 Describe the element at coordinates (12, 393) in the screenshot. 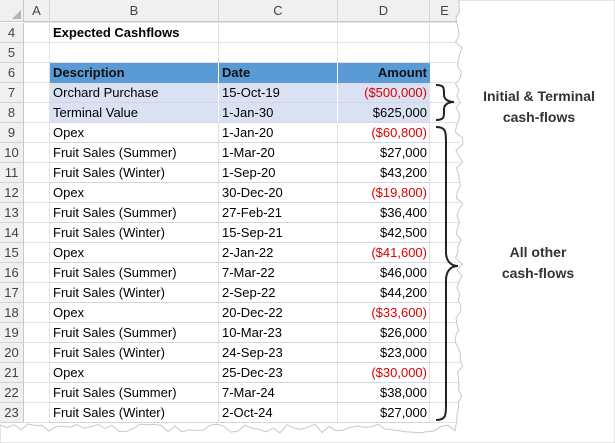

I see `row-header-22: 22` at that location.